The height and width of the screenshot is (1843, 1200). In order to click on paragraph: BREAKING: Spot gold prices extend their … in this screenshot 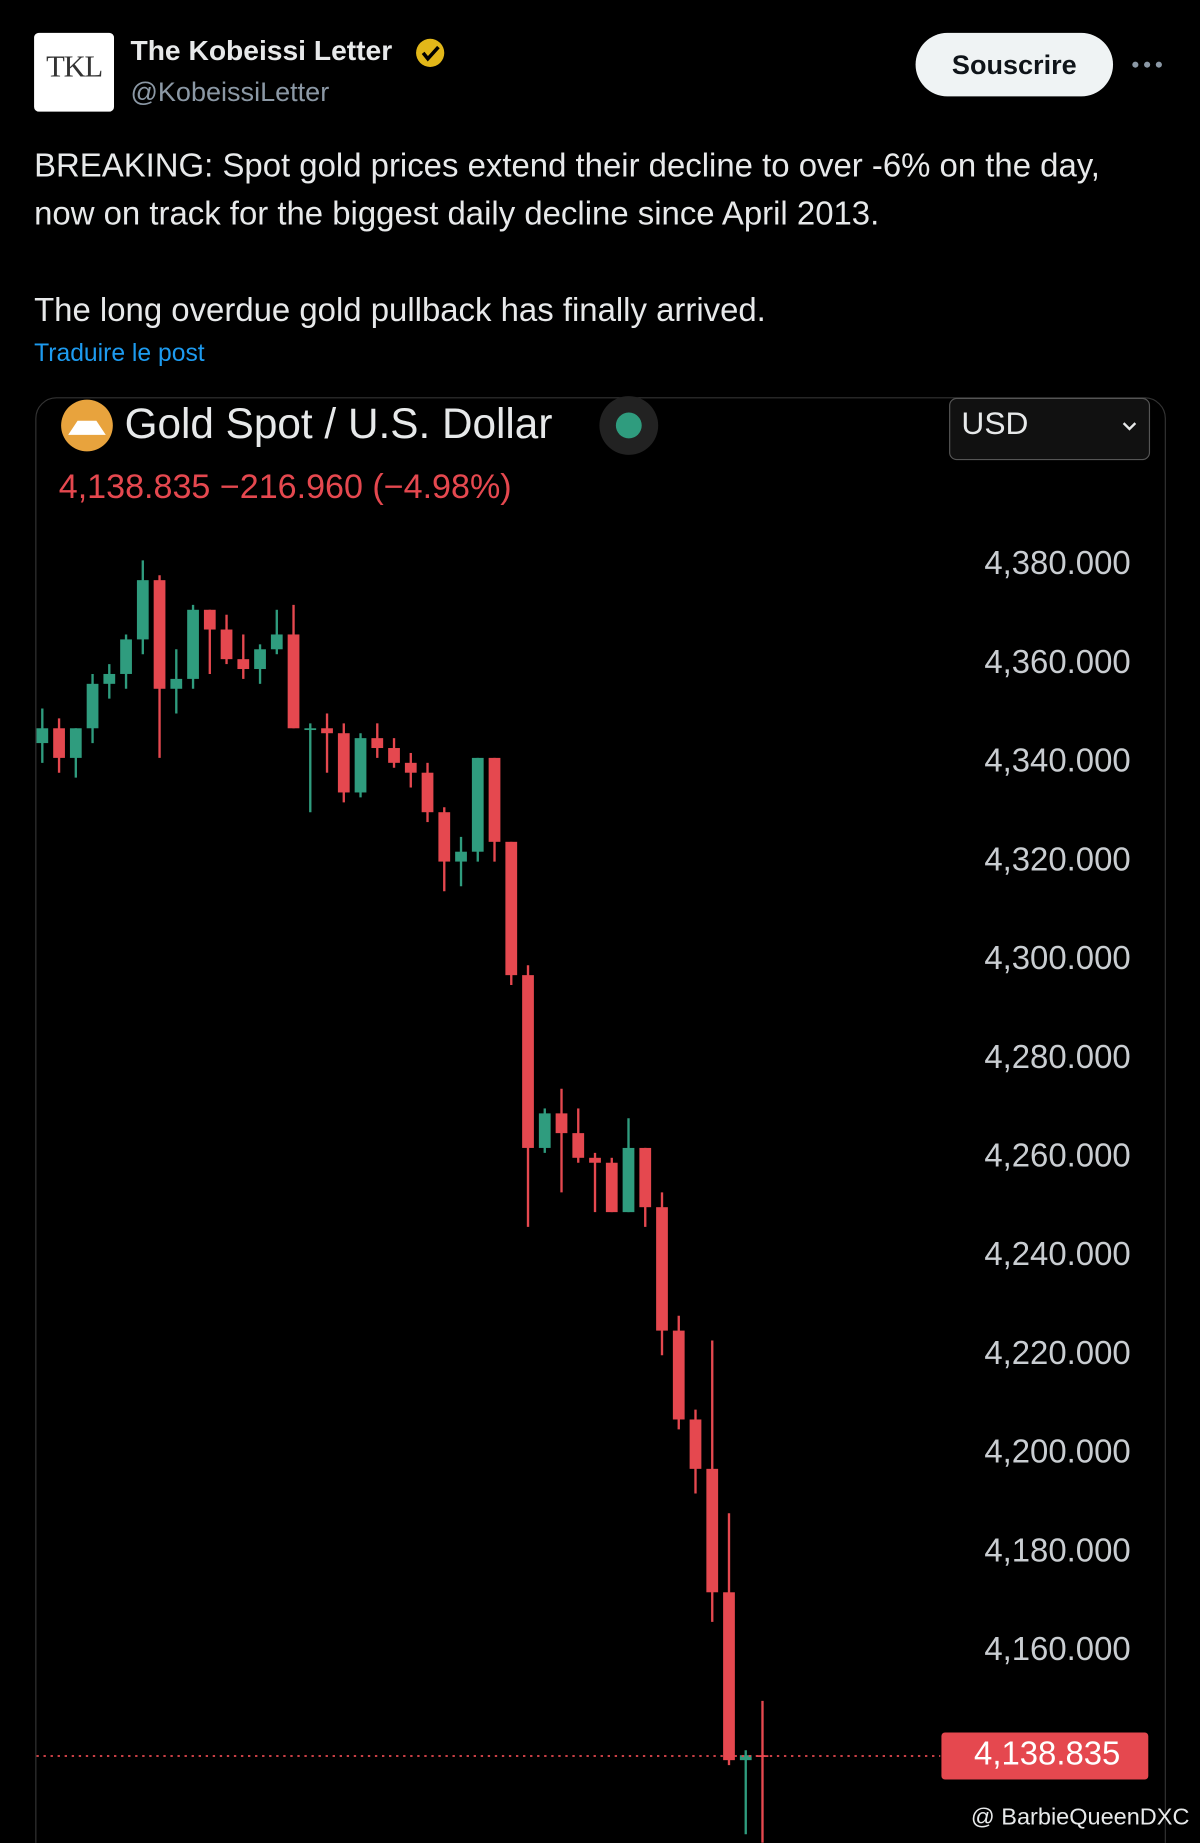, I will do `click(567, 189)`.